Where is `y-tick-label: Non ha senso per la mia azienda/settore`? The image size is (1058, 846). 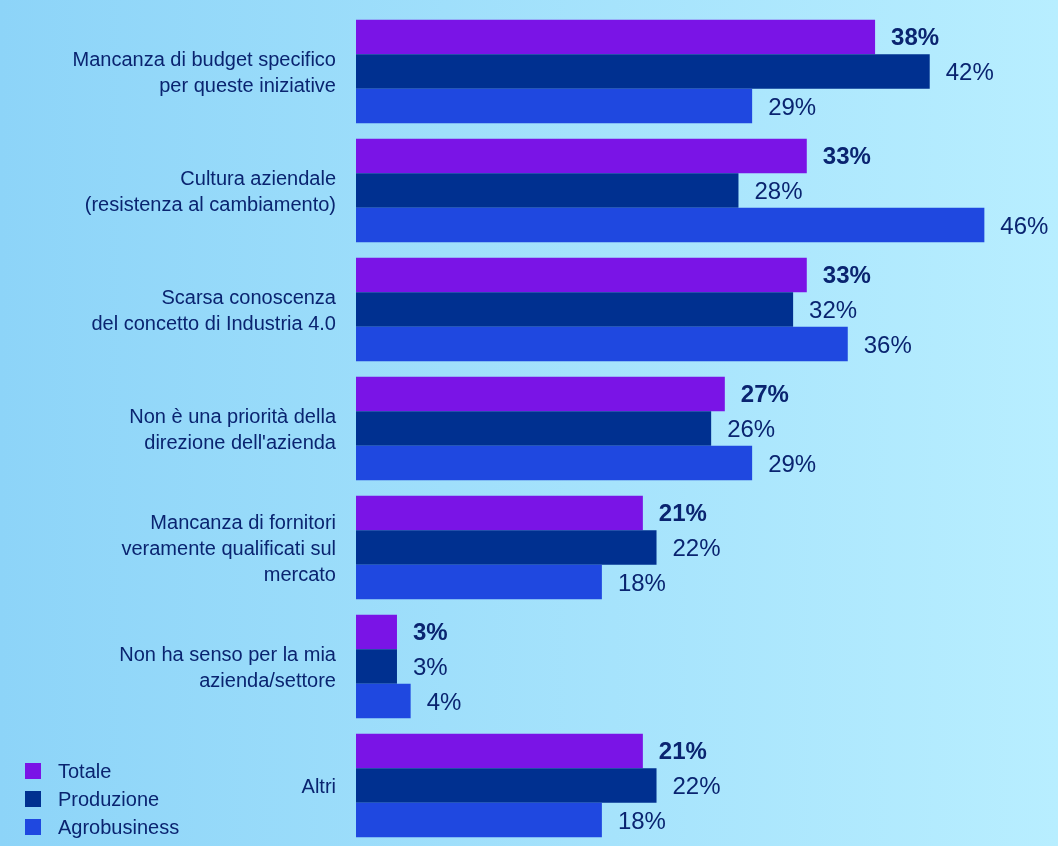
y-tick-label: Non ha senso per la mia azienda/settore is located at coordinates (228, 666).